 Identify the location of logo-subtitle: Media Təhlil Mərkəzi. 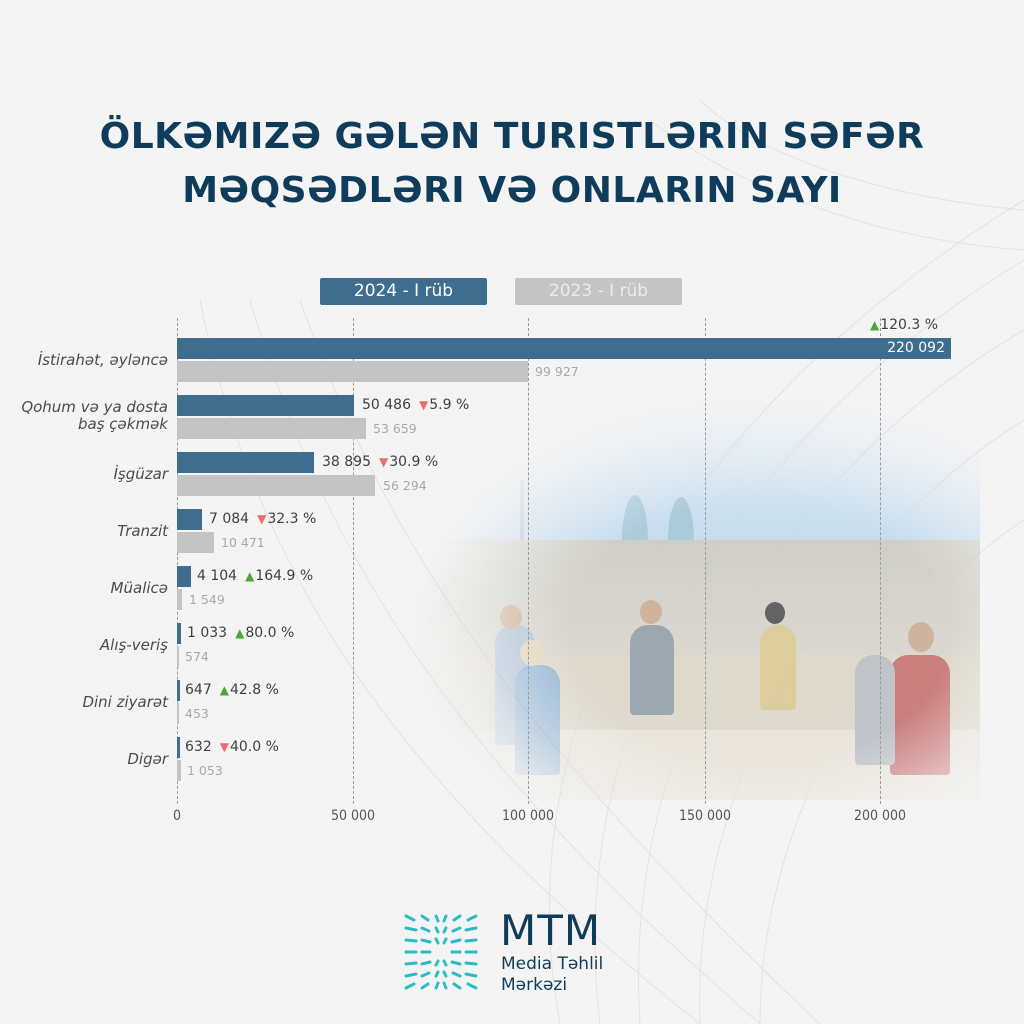
(552, 975).